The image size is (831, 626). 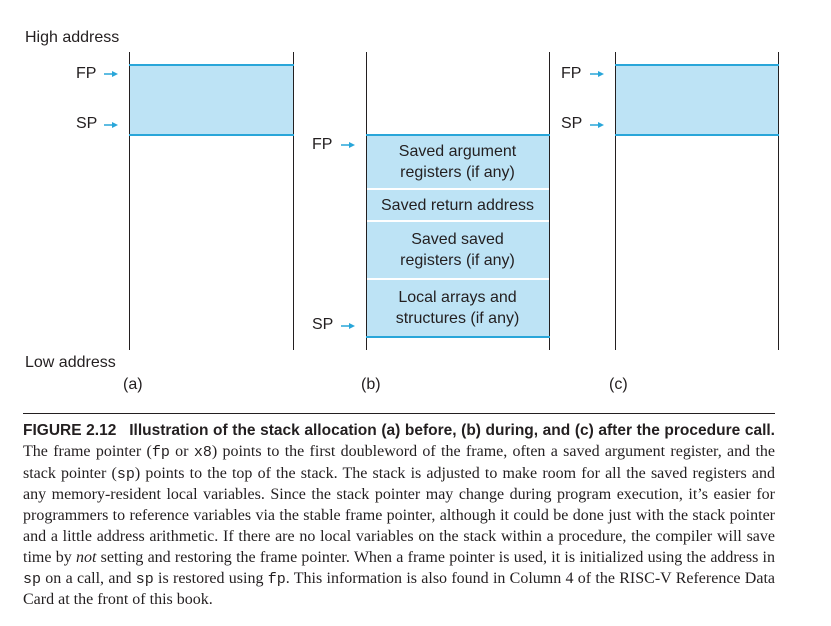 What do you see at coordinates (615, 201) in the screenshot?
I see `panel-c-left-wall` at bounding box center [615, 201].